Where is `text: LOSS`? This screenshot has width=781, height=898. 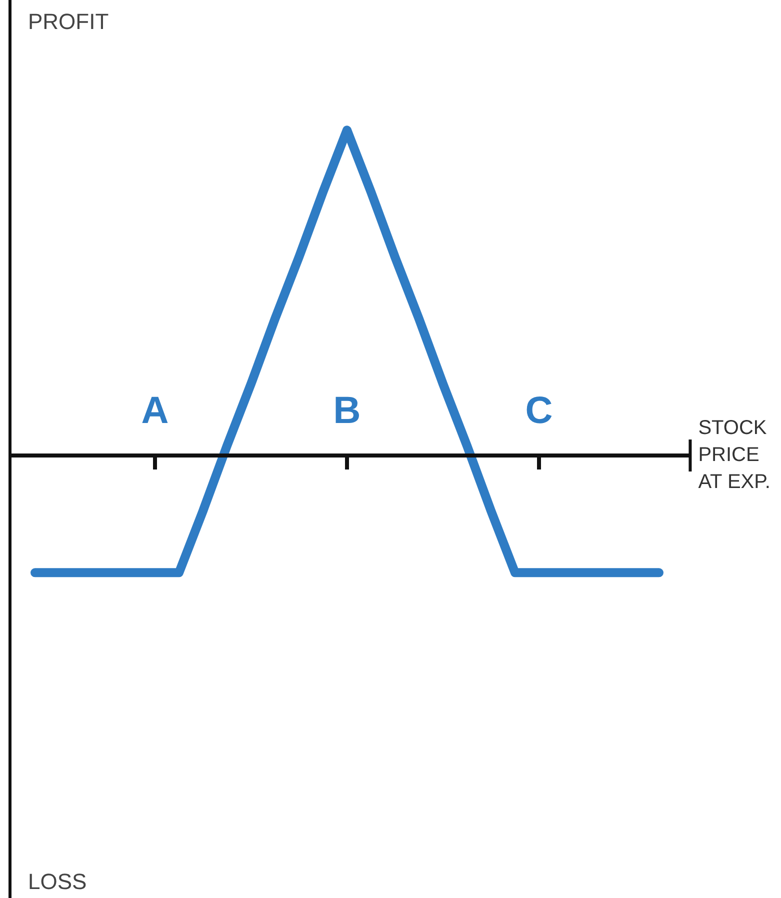 text: LOSS is located at coordinates (57, 881).